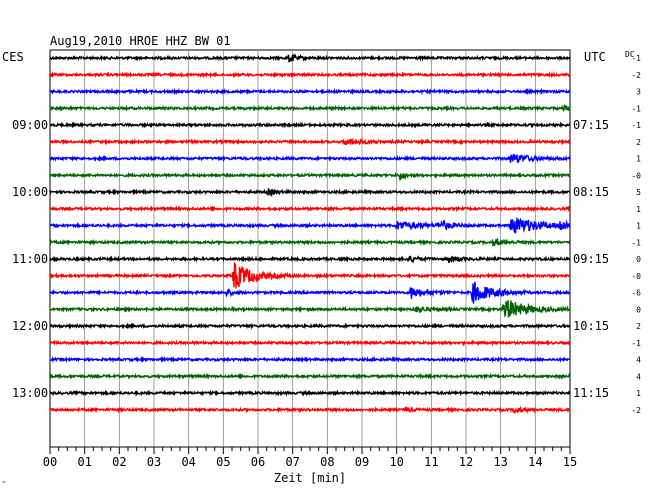  I want to click on x-tick-label: 02, so click(119, 462).